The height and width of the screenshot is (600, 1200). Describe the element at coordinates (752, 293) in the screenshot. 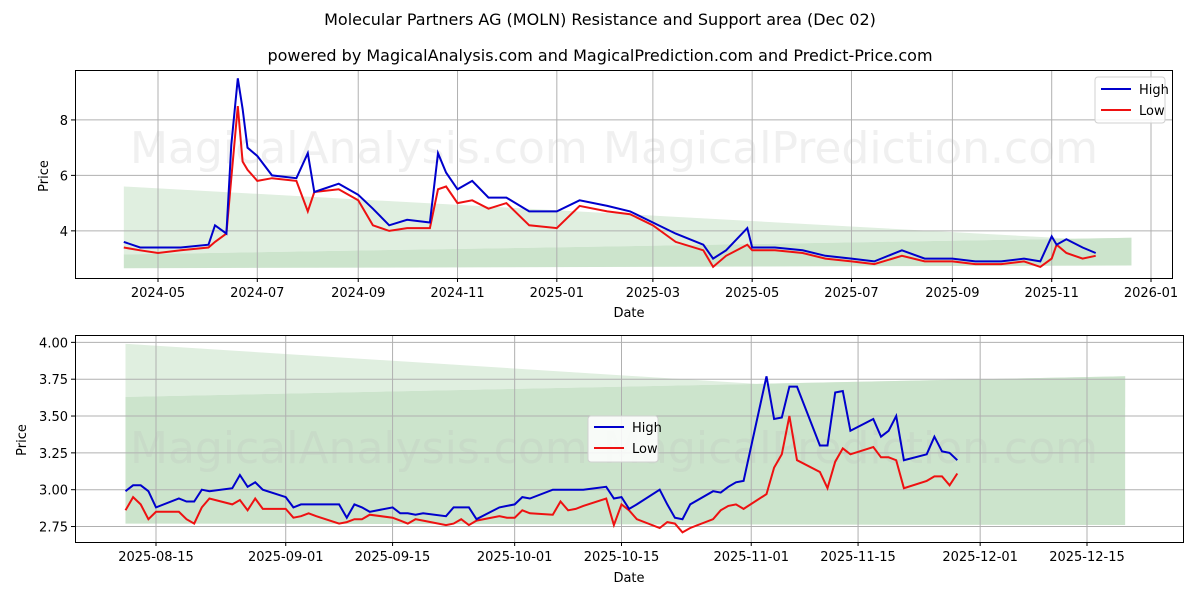

I see `x-tick-label: 2025-05` at that location.